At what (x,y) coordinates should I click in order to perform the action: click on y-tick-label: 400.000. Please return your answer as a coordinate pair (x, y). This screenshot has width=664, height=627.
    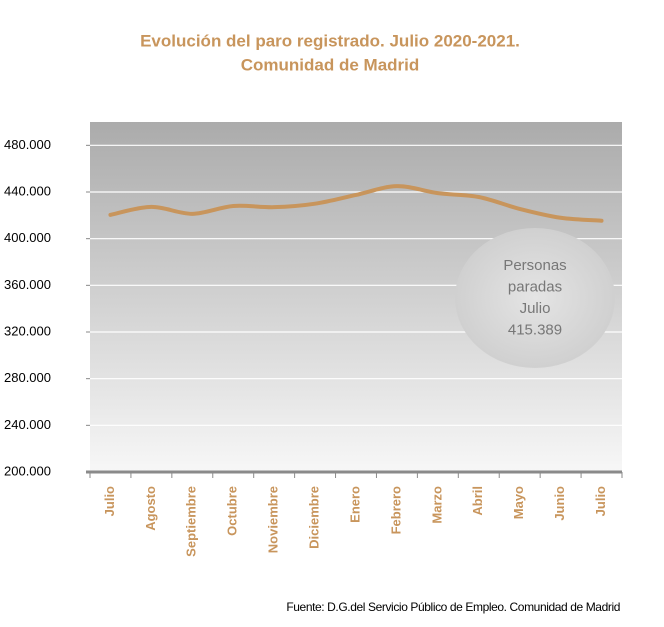
    Looking at the image, I should click on (27, 237).